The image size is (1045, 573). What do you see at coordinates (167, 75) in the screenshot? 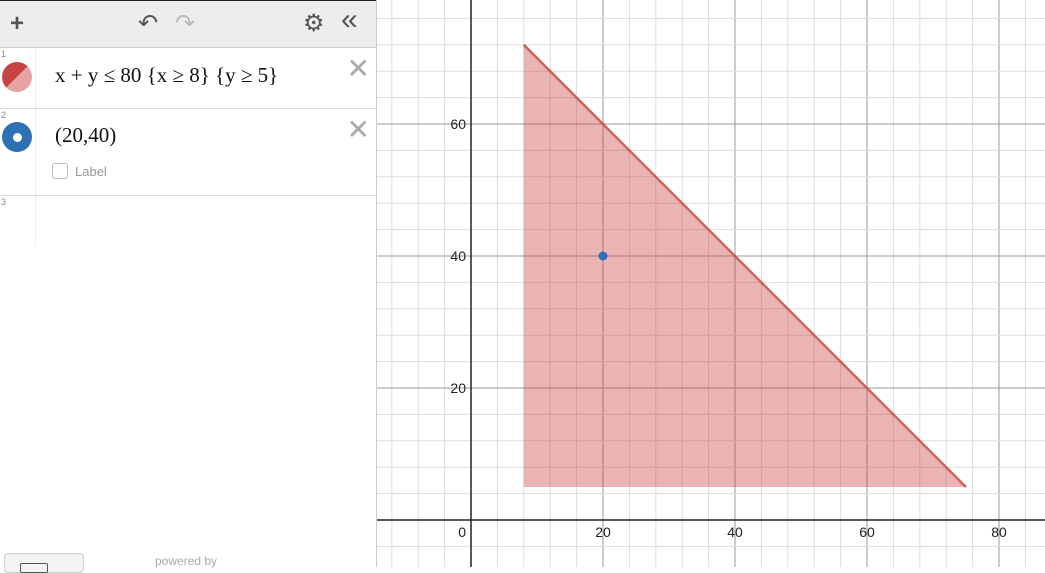
I see `expression-input: x + y ≤ 80 {x ≥ 8} {y ≥ 5}` at bounding box center [167, 75].